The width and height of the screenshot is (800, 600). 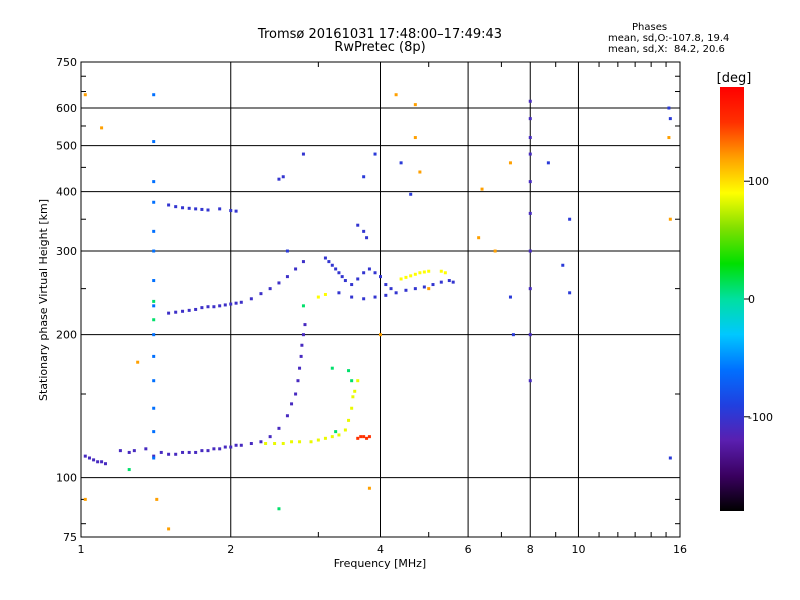 What do you see at coordinates (380, 47) in the screenshot?
I see `chart-subtitle: RwPretec (8p)` at bounding box center [380, 47].